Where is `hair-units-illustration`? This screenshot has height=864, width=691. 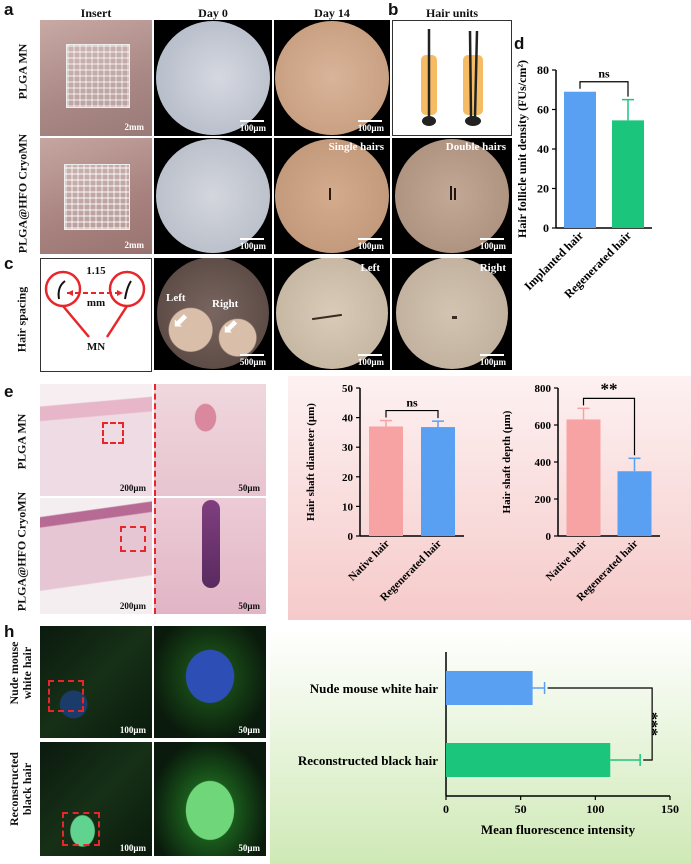
hair-units-illustration is located at coordinates (452, 78).